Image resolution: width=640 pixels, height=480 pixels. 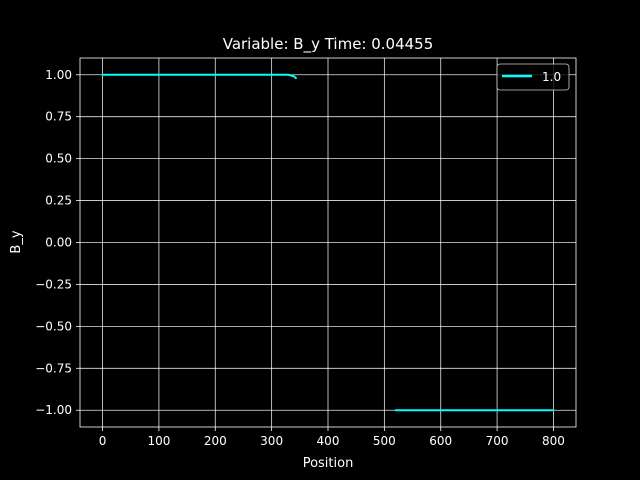 I want to click on y-tick-label: −0.25, so click(x=53, y=284).